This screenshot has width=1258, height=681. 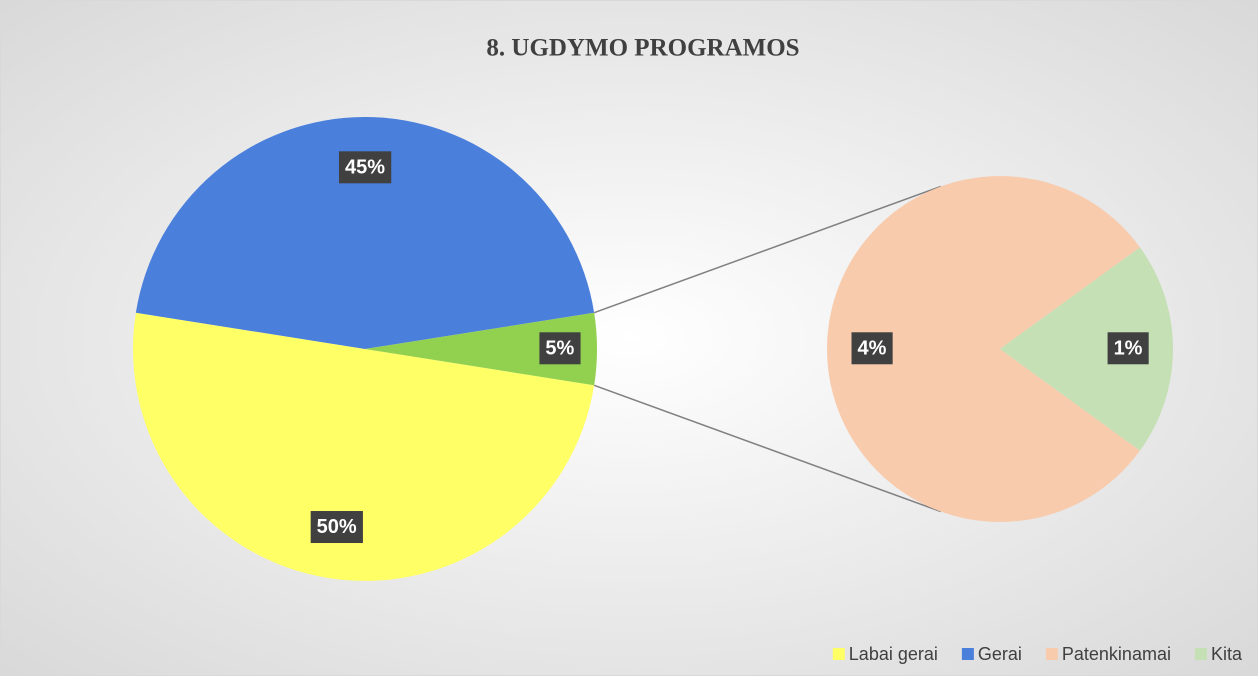 What do you see at coordinates (1227, 654) in the screenshot?
I see `legend-label: Kita` at bounding box center [1227, 654].